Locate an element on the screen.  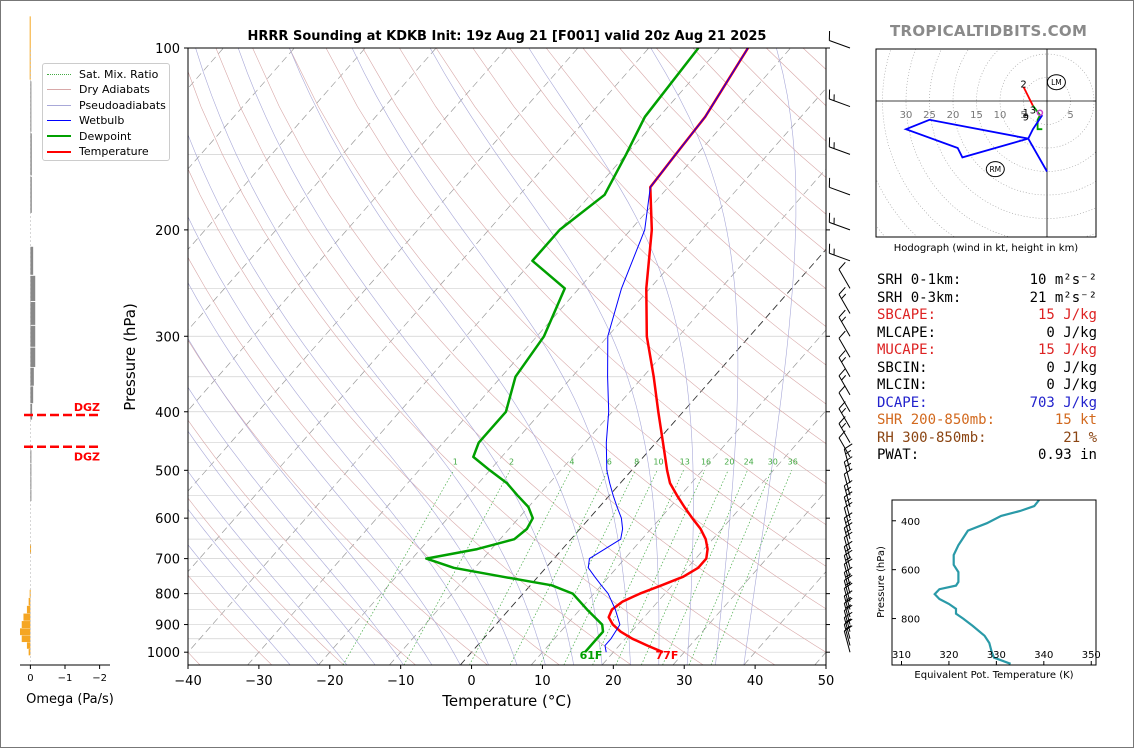
mixing-ratio-label: 10 is located at coordinates (658, 462).